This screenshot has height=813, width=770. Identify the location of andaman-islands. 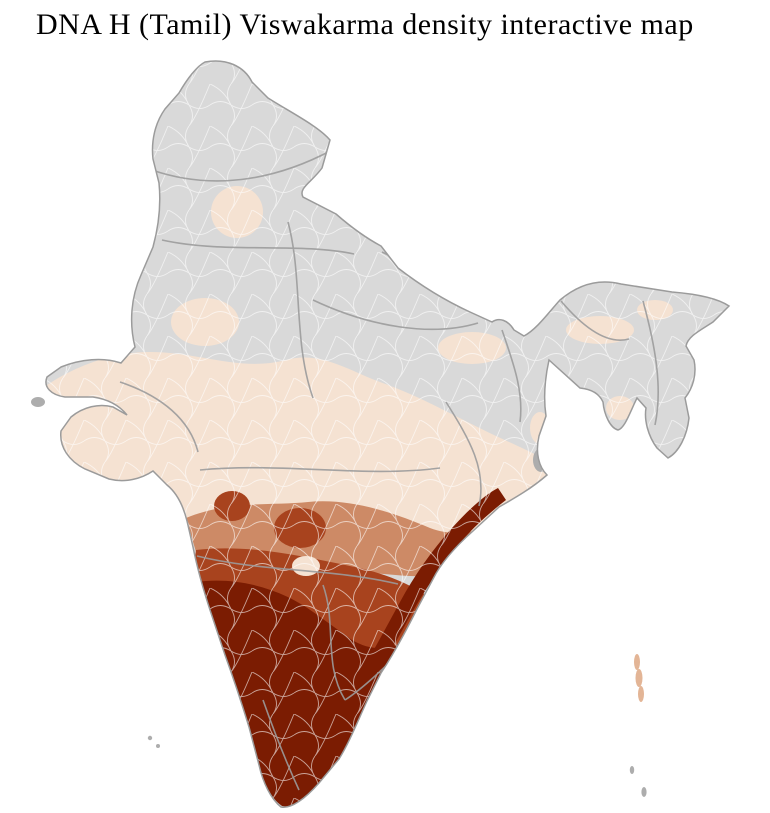
(639, 678).